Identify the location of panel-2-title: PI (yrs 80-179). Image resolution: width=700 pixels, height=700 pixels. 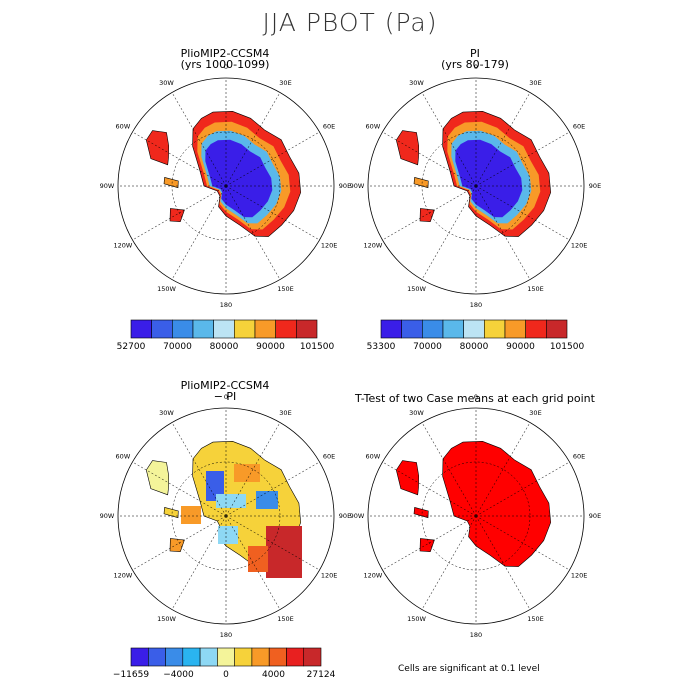
(475, 59).